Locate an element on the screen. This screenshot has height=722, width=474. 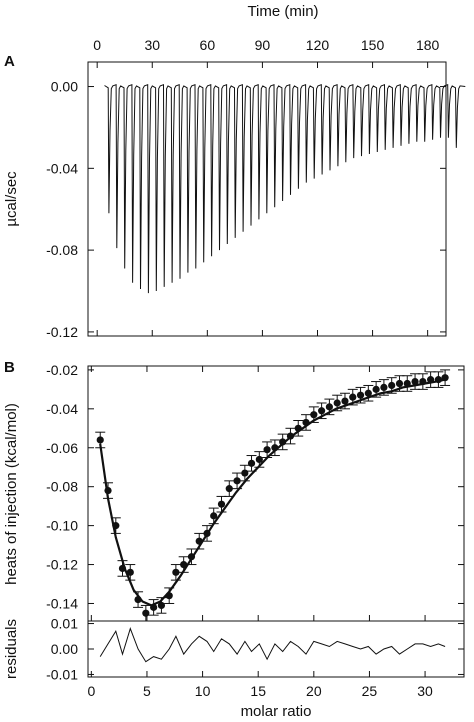
heats-axis-title: heats of injection (kcal/mol) is located at coordinates (11, 494).